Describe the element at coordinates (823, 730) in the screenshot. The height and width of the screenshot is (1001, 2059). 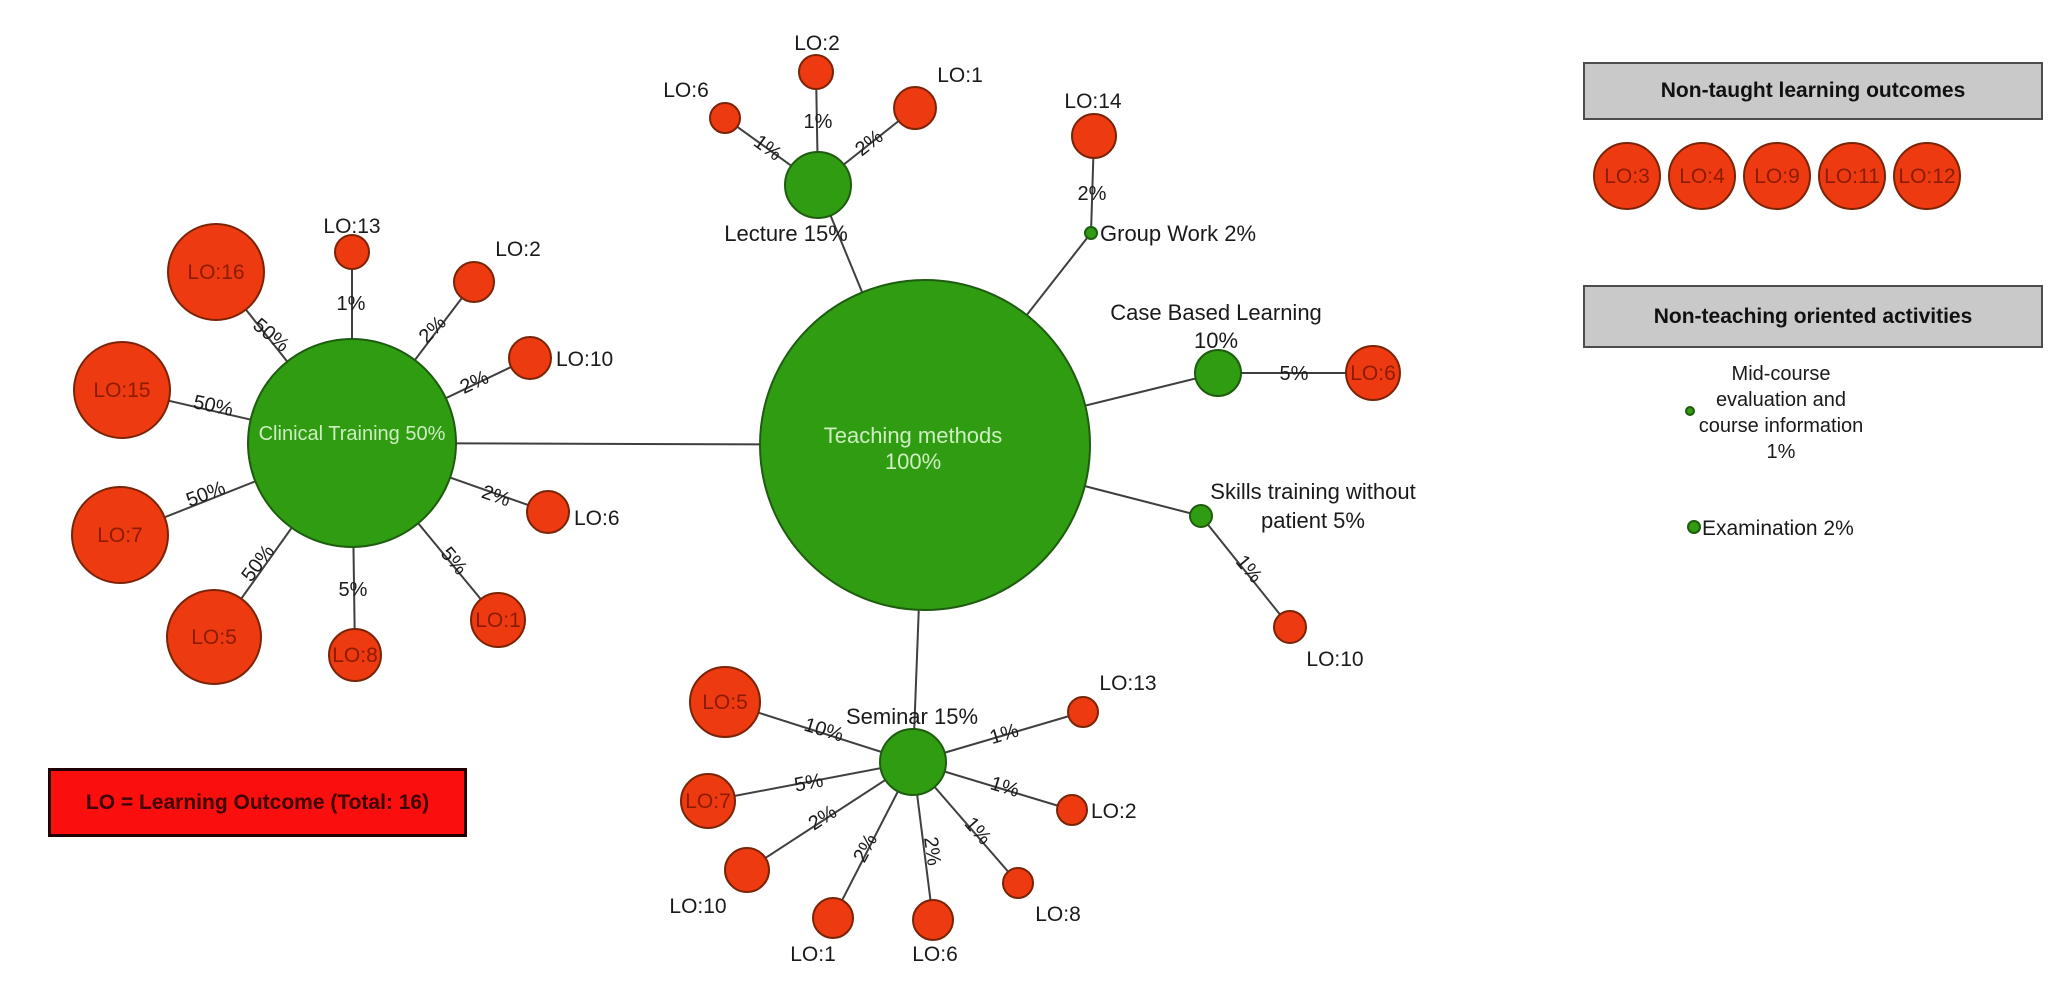
I see `edge-label-seminar-lo5: 10%` at that location.